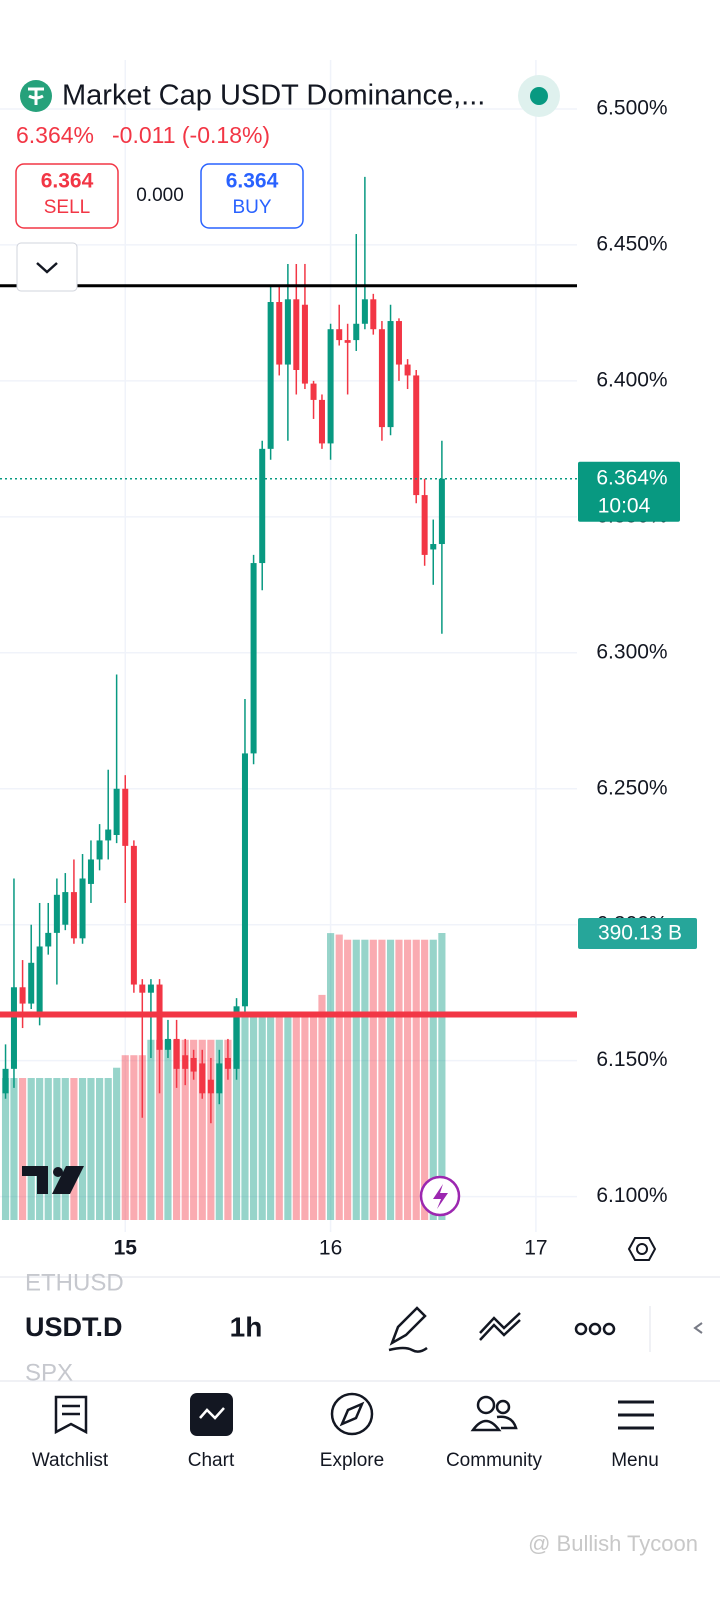  What do you see at coordinates (408, 1329) in the screenshot?
I see `draw-icon` at bounding box center [408, 1329].